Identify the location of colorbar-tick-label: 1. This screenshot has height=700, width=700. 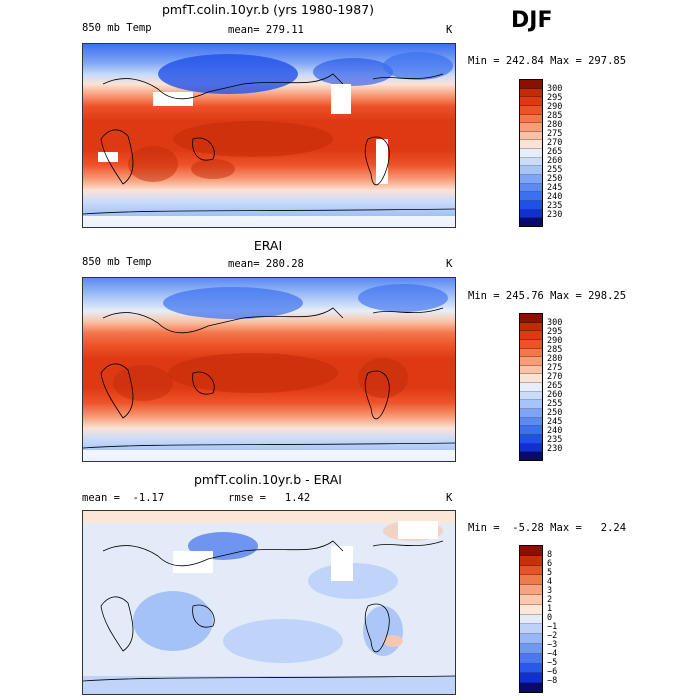
(550, 609).